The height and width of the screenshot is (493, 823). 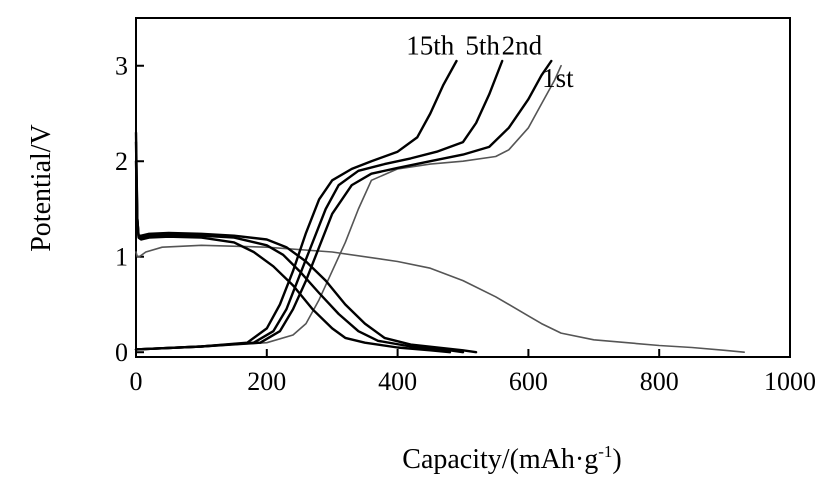 I want to click on y-tick-label: 2, so click(x=121, y=161).